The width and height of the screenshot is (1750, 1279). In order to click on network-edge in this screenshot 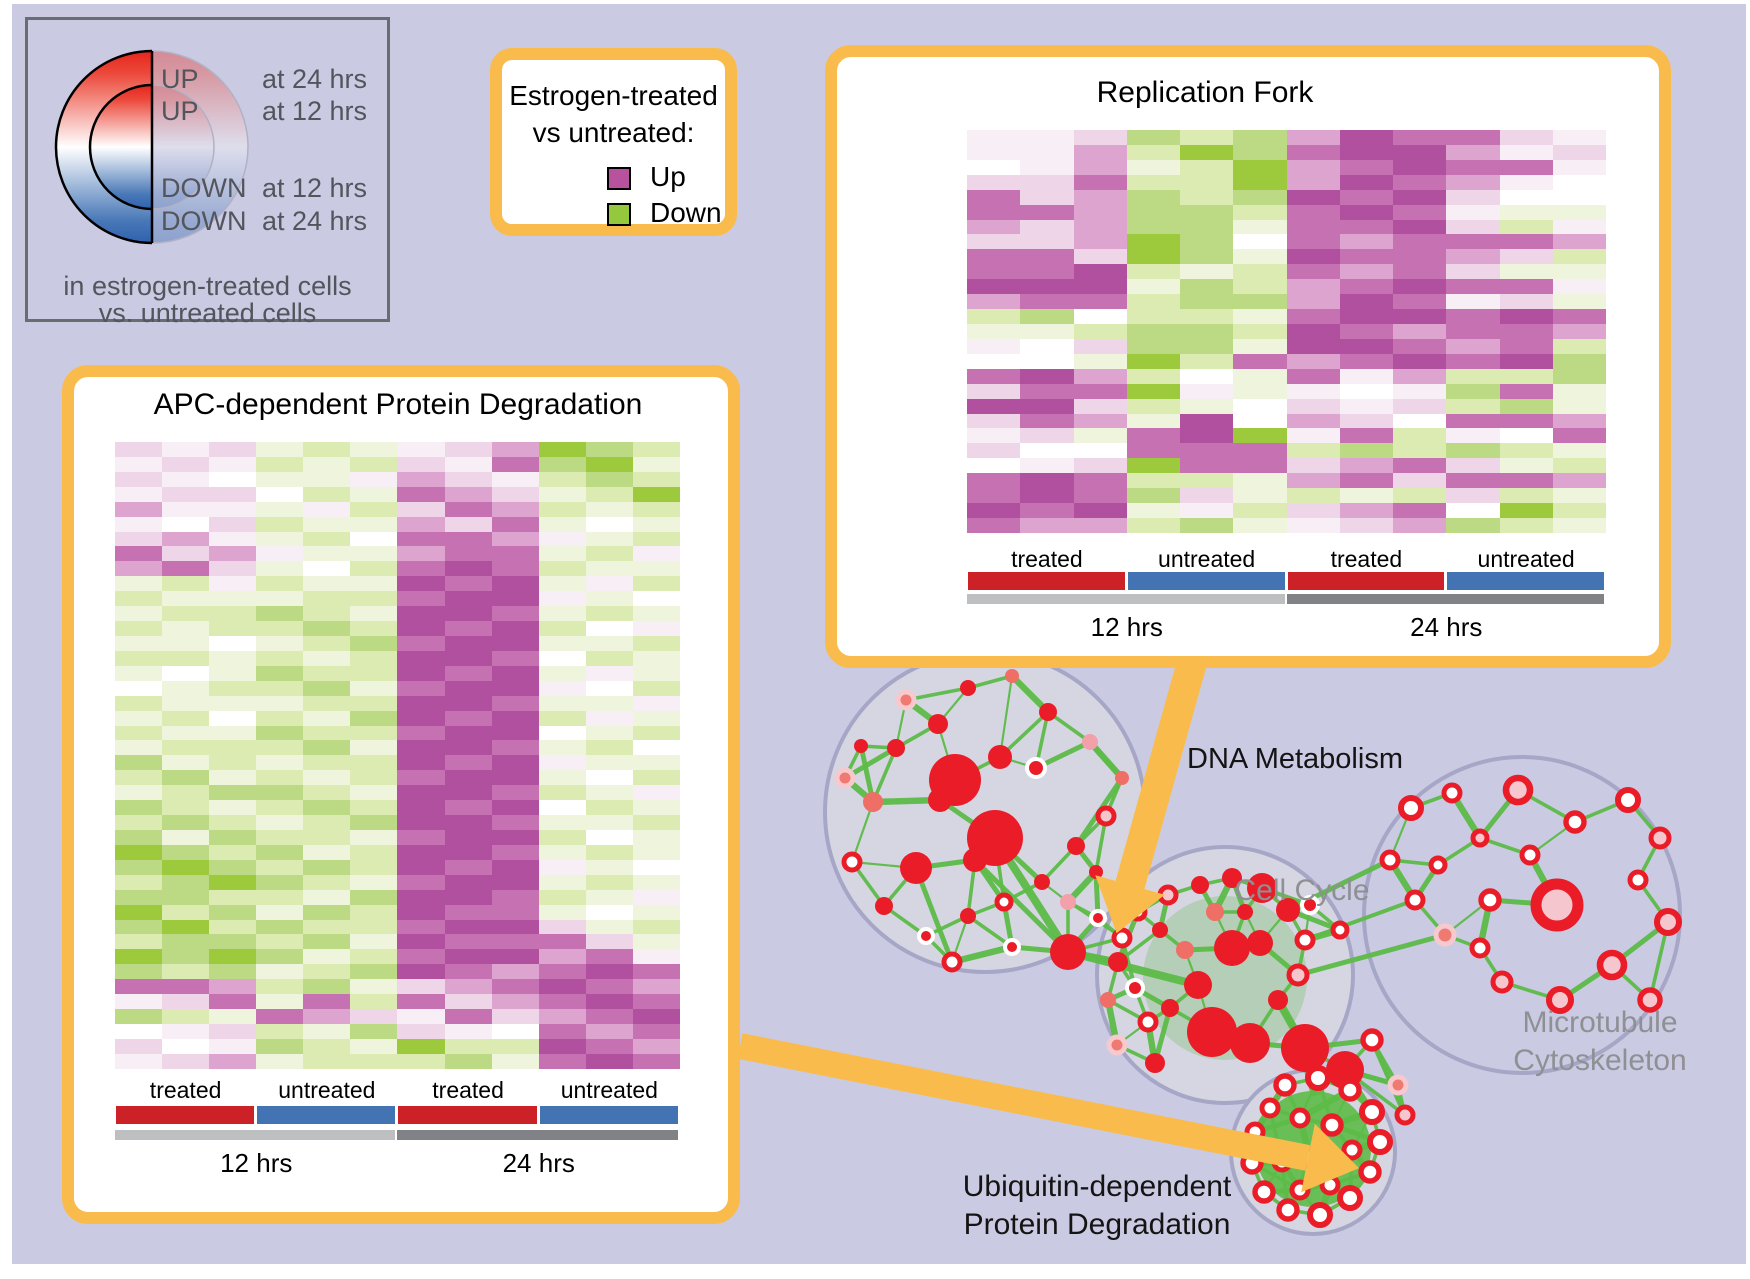, I will do `click(1006, 716)`.